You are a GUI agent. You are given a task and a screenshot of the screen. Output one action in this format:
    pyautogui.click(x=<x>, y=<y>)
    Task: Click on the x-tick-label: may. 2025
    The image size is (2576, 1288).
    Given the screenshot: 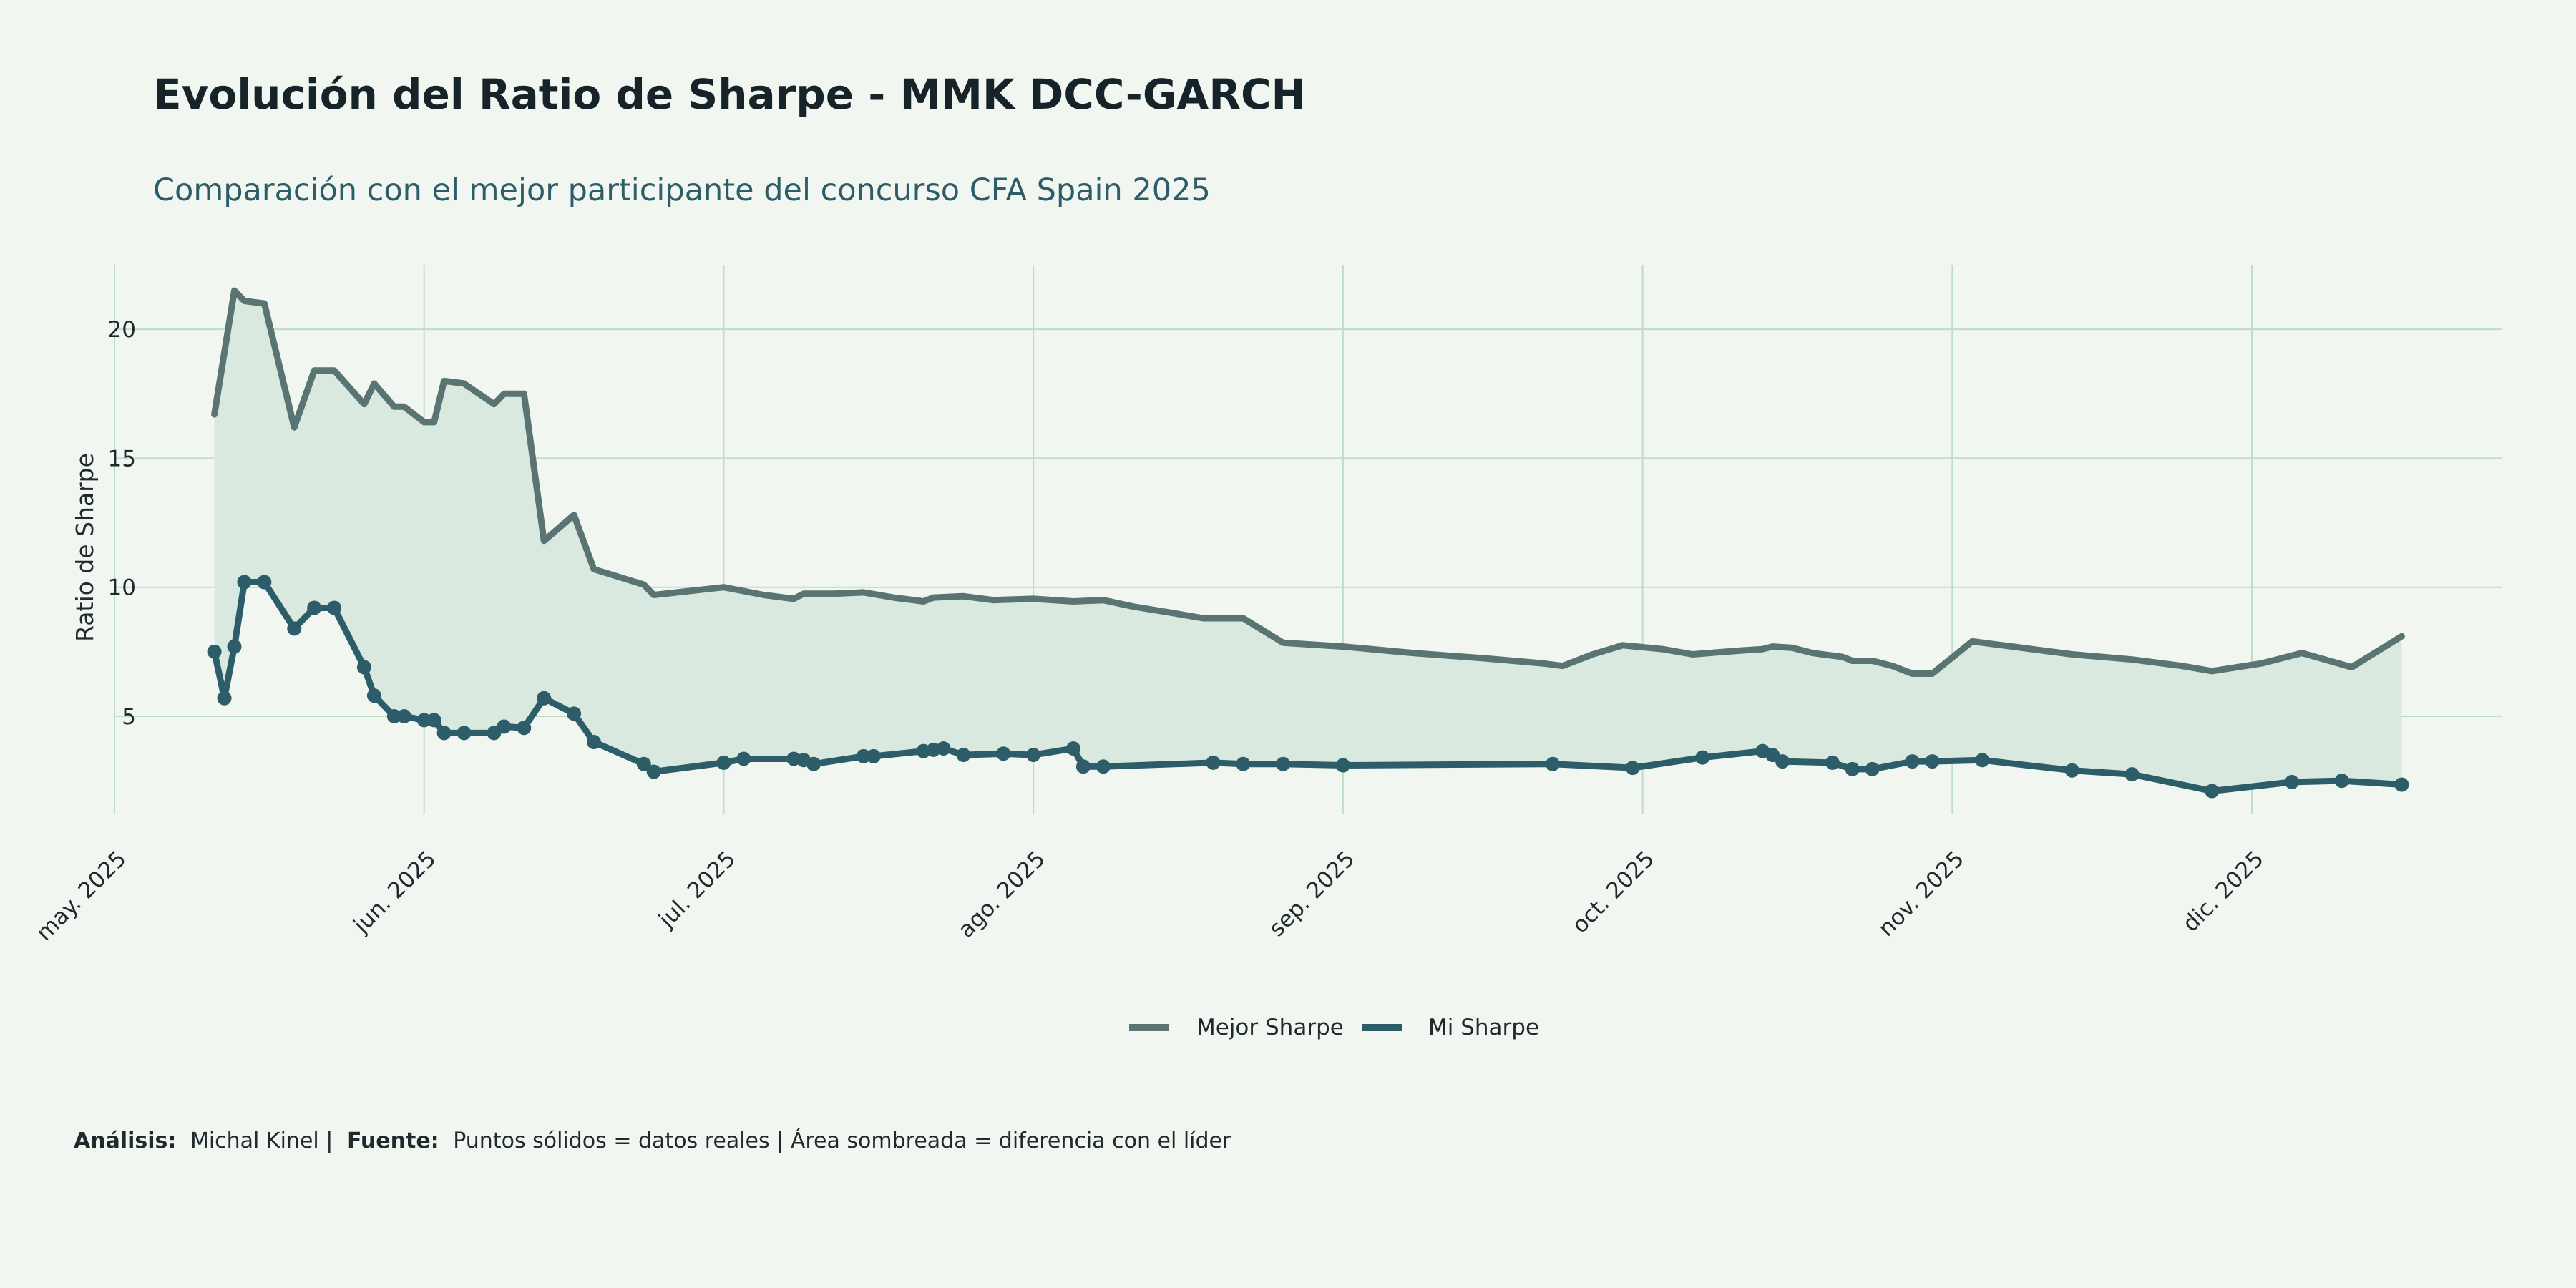 What is the action you would take?
    pyautogui.click(x=81, y=896)
    